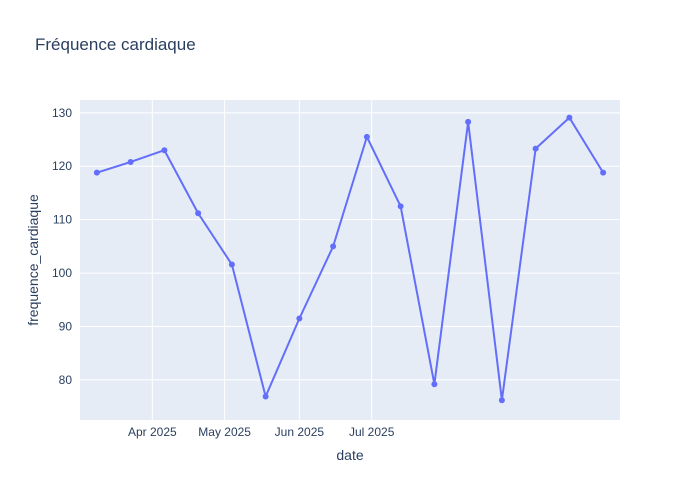 The image size is (700, 500). Describe the element at coordinates (62, 246) in the screenshot. I see `y-axis-ticks: 80 90 100 110 120 130` at that location.